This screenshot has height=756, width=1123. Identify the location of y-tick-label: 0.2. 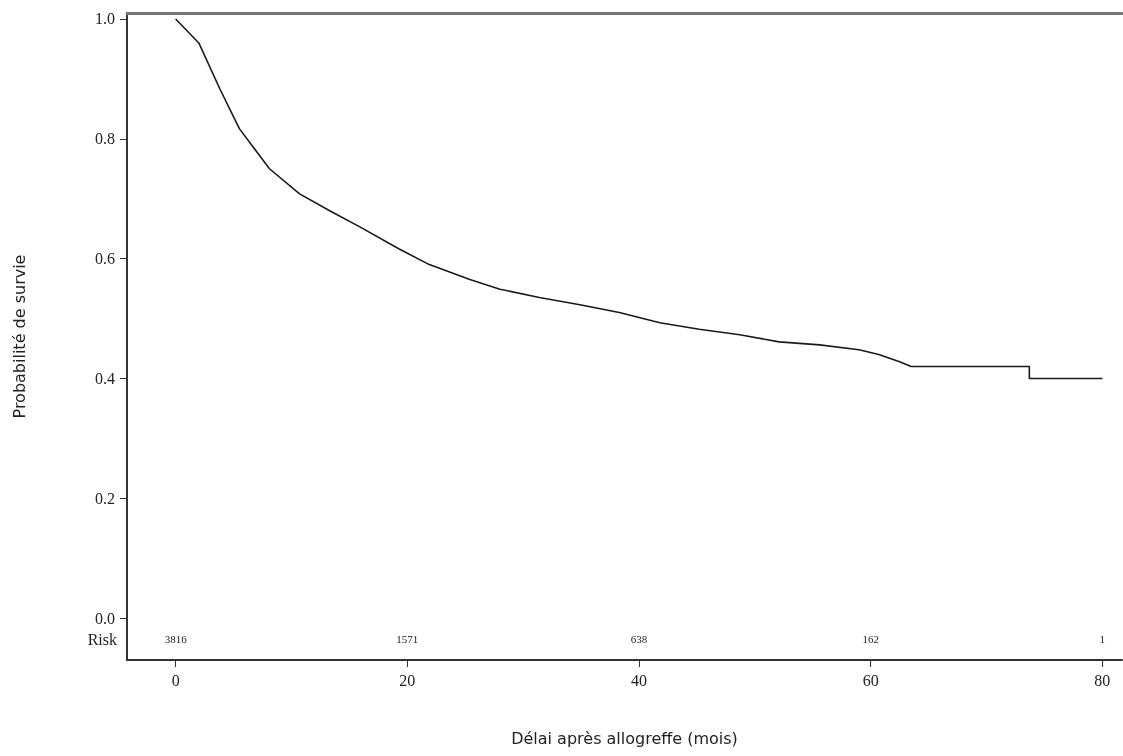
(105, 498).